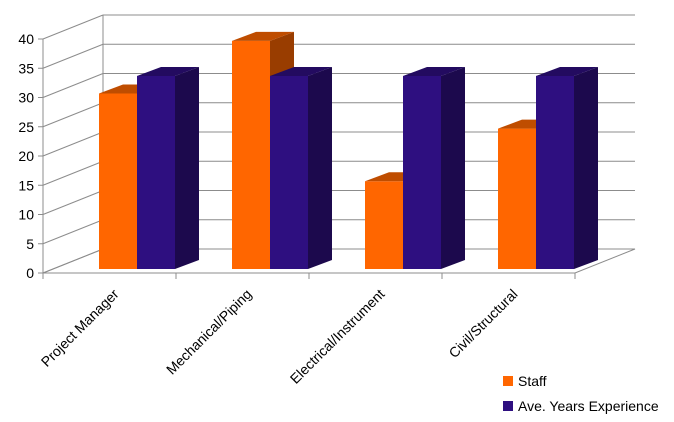 The height and width of the screenshot is (422, 674). Describe the element at coordinates (26, 39) in the screenshot. I see `y-tick-label: 40` at that location.